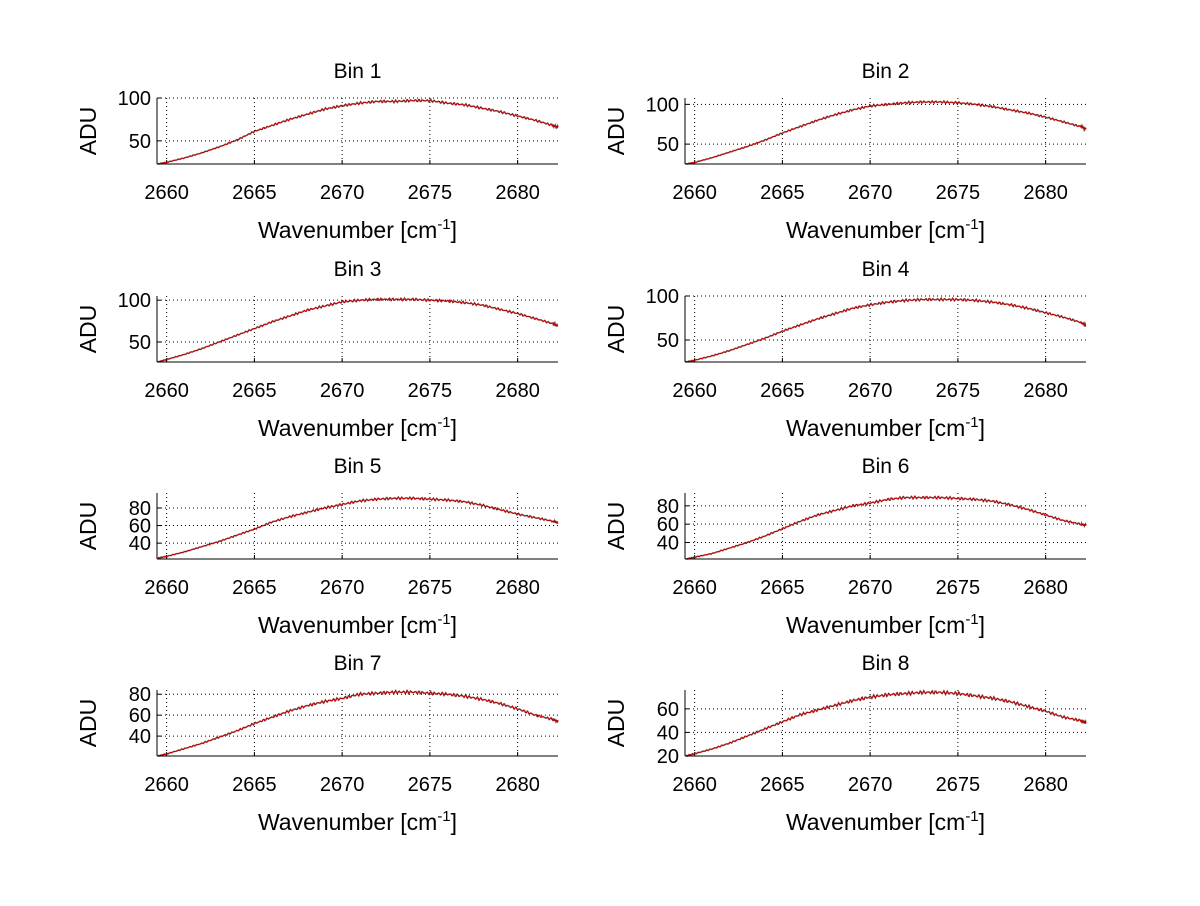 The height and width of the screenshot is (906, 1200). What do you see at coordinates (358, 269) in the screenshot?
I see `subplot-title: Bin 3` at bounding box center [358, 269].